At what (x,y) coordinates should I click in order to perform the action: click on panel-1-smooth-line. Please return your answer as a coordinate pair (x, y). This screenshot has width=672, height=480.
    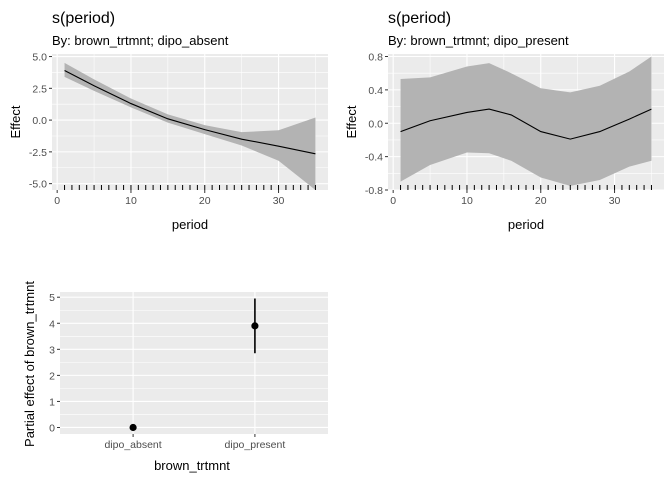
    Looking at the image, I should click on (190, 112).